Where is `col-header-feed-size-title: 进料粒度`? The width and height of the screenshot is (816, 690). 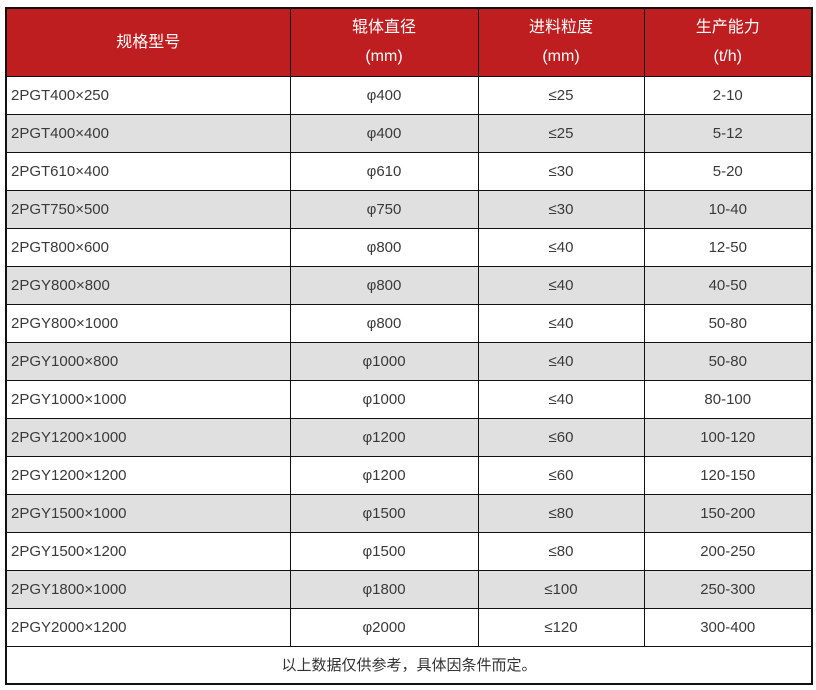 col-header-feed-size-title: 进料粒度 is located at coordinates (560, 28).